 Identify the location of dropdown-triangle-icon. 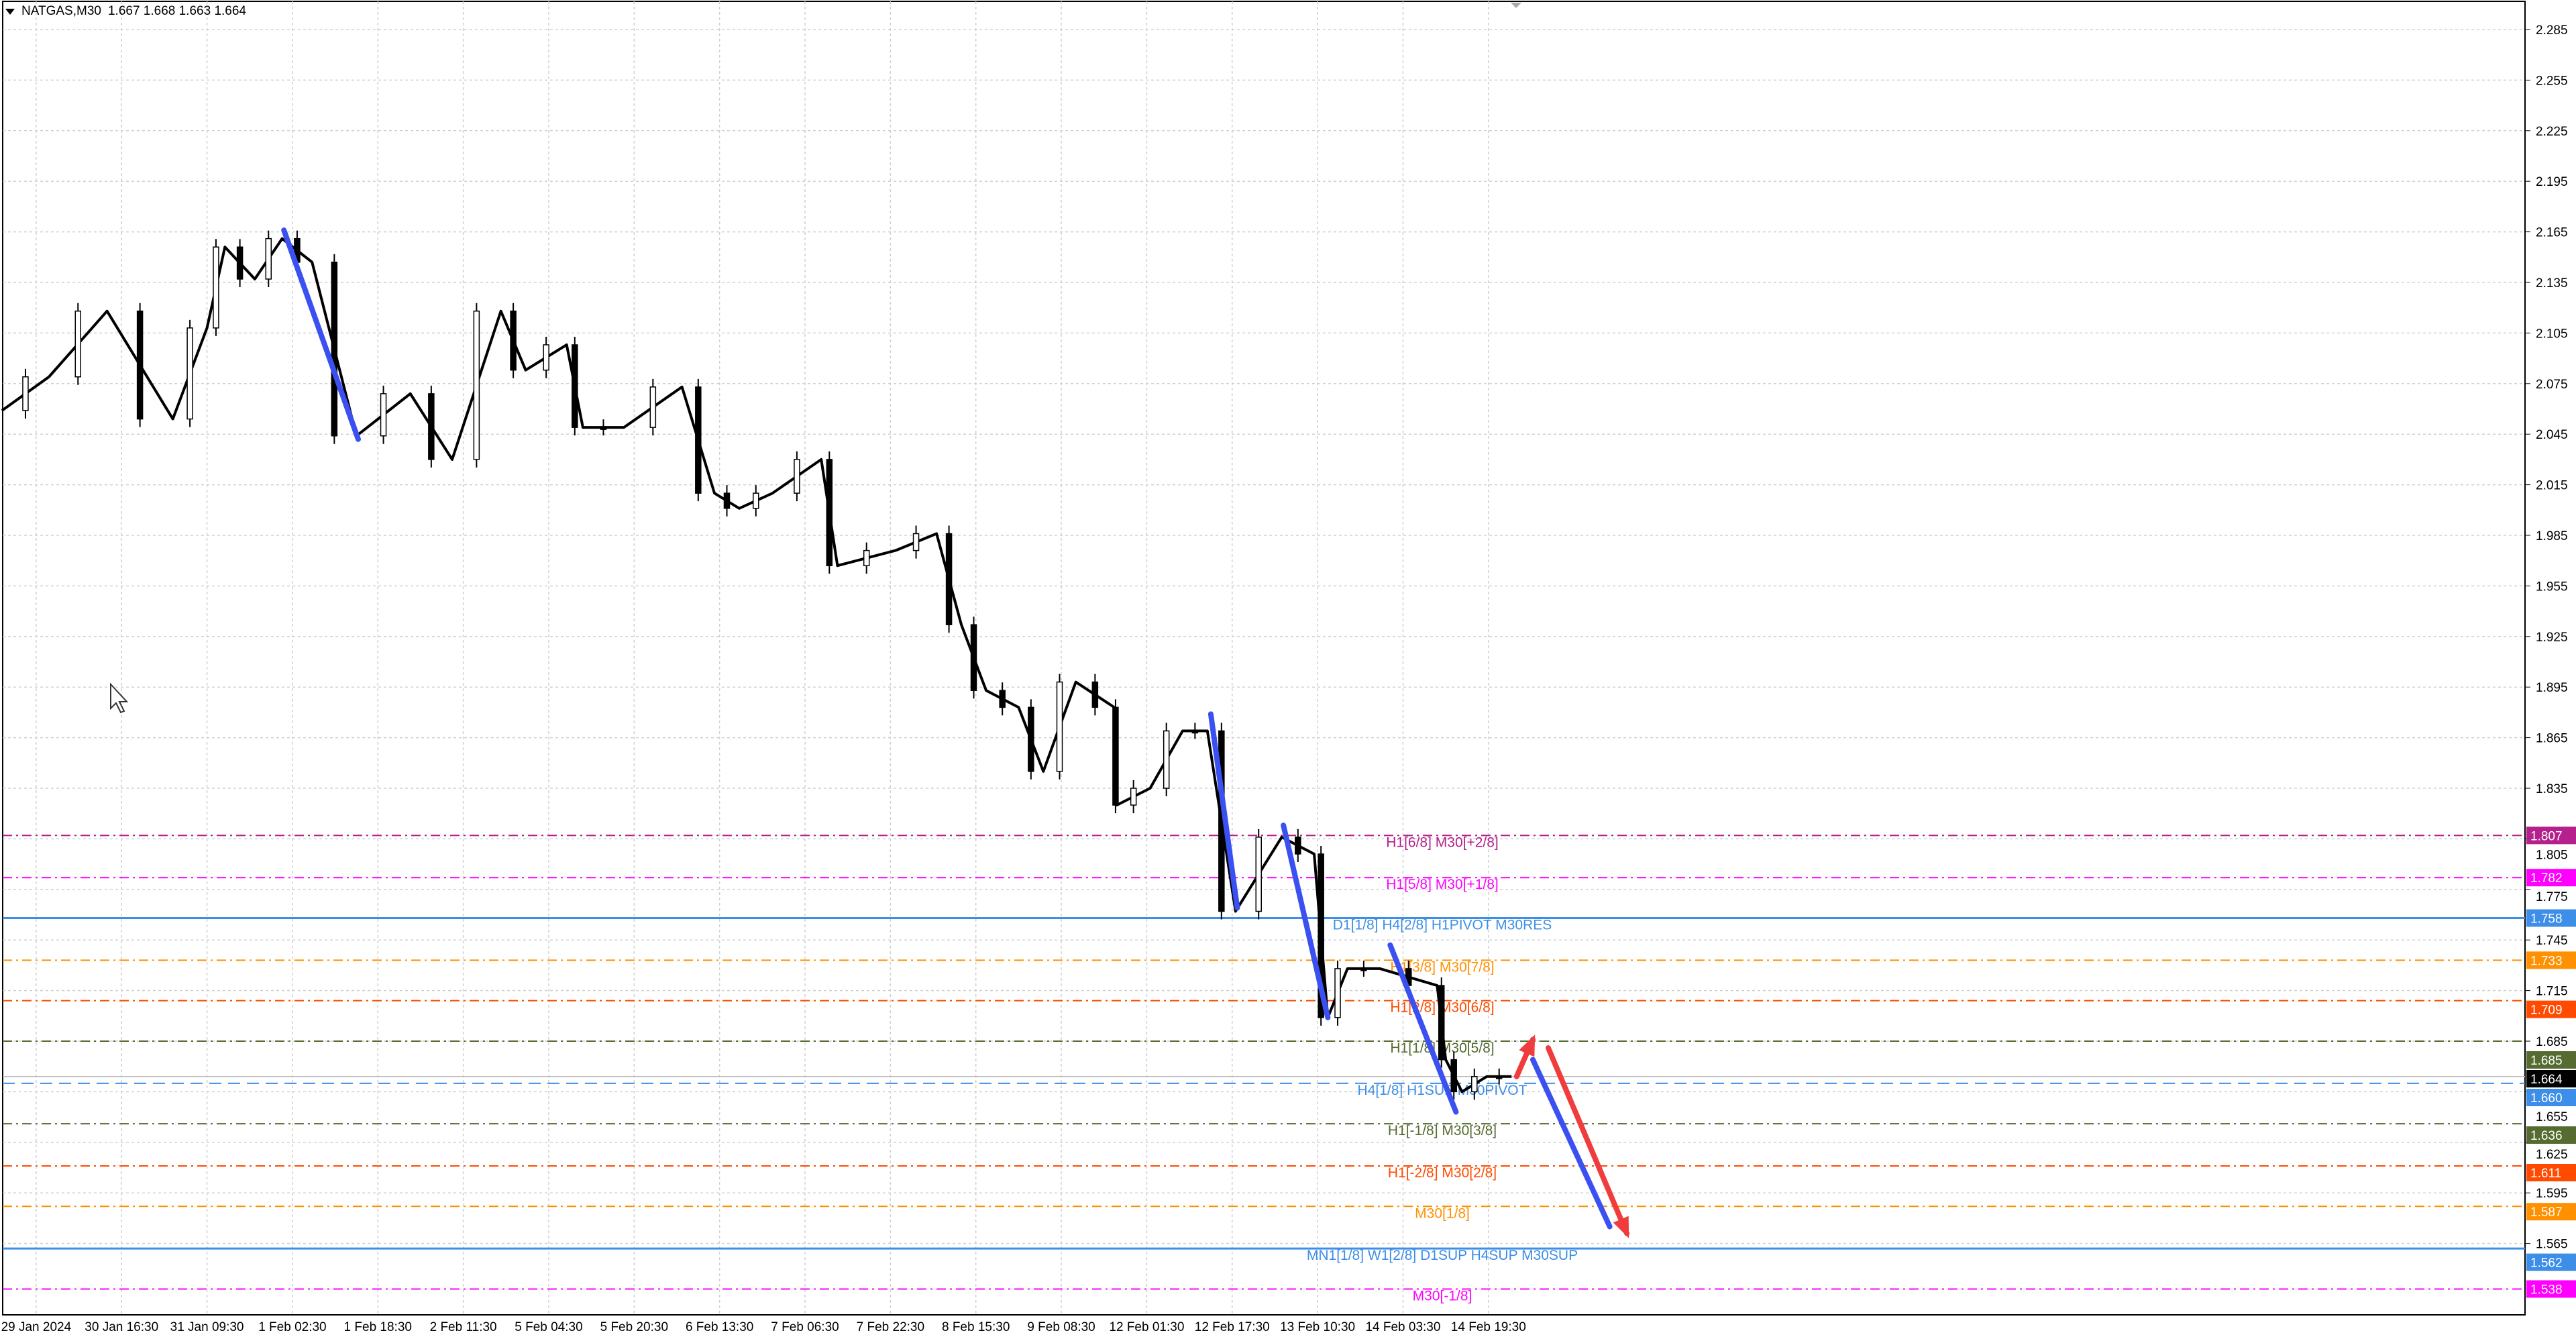
(10, 11).